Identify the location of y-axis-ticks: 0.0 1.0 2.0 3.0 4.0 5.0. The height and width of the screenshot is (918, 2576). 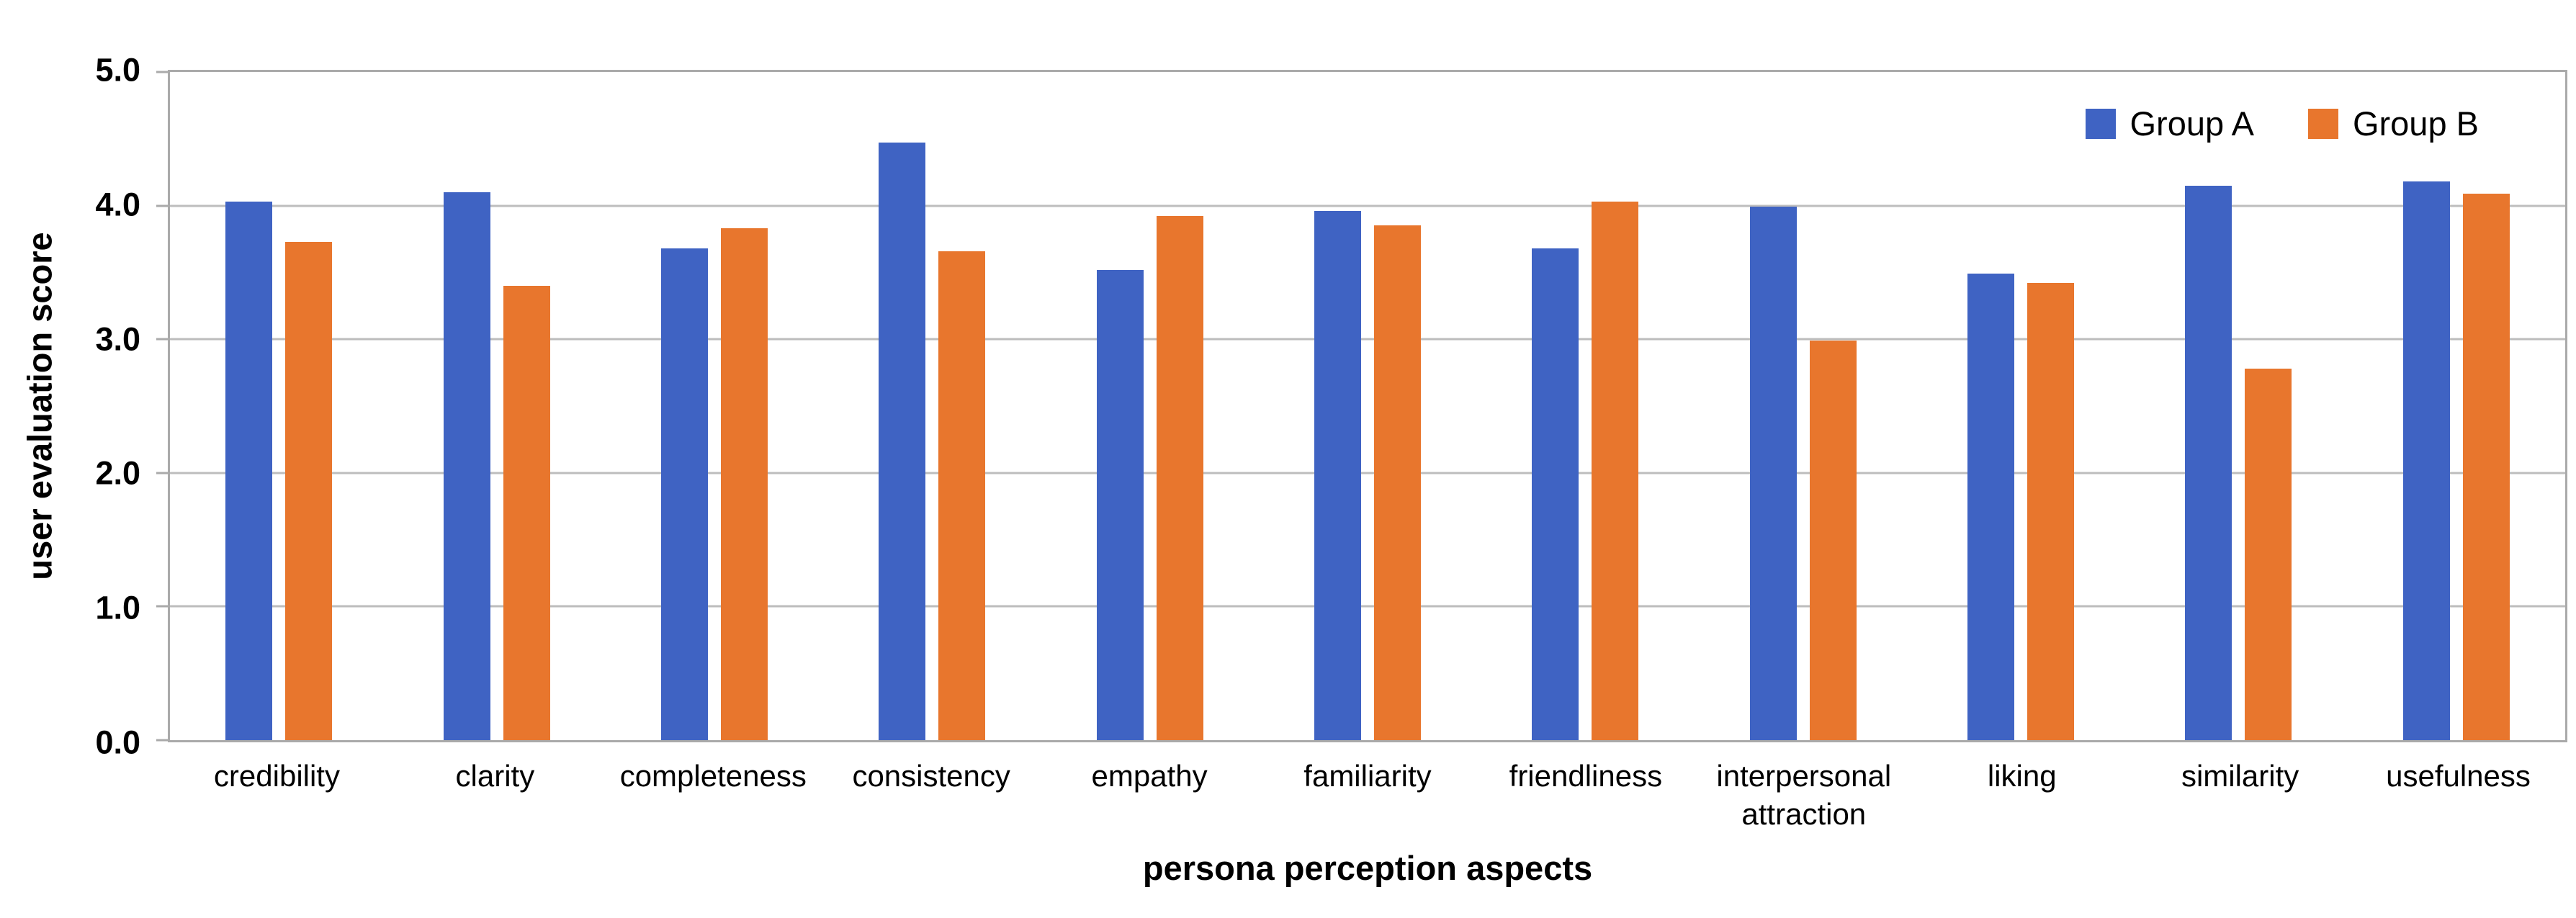
(74, 406).